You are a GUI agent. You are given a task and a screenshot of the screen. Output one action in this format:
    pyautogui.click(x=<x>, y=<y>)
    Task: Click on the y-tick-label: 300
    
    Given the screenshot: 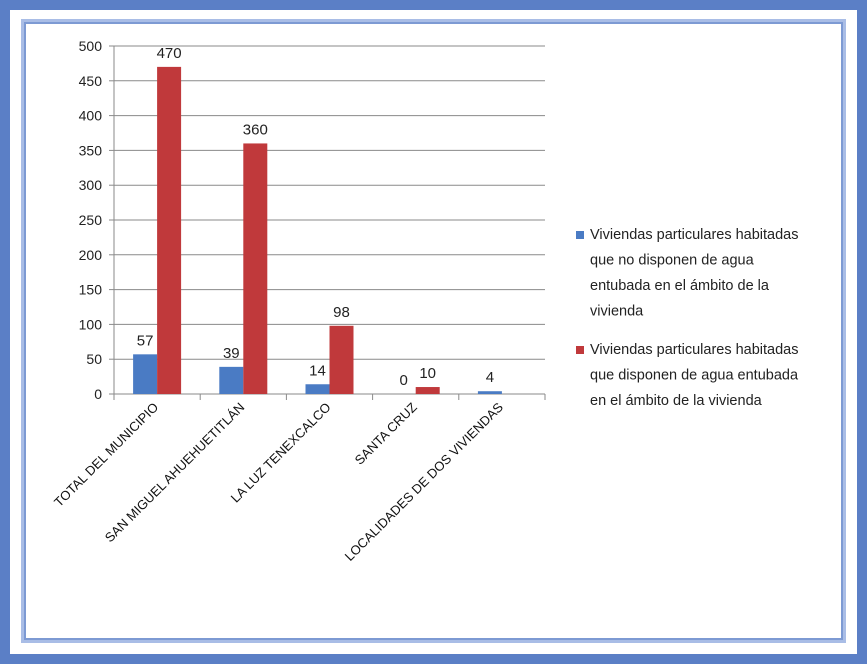 What is the action you would take?
    pyautogui.click(x=91, y=185)
    